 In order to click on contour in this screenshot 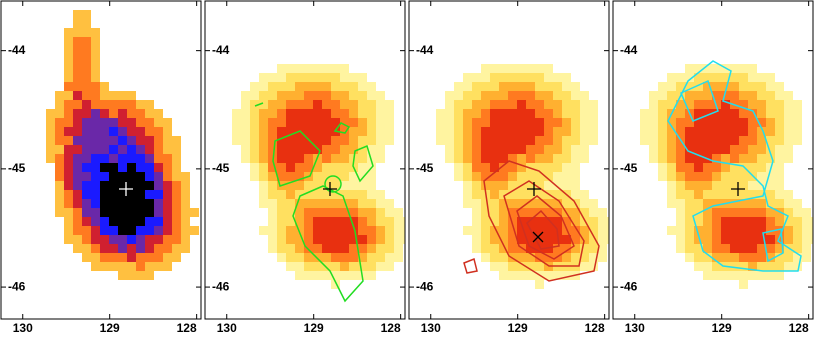, I will do `click(773, 245)`.